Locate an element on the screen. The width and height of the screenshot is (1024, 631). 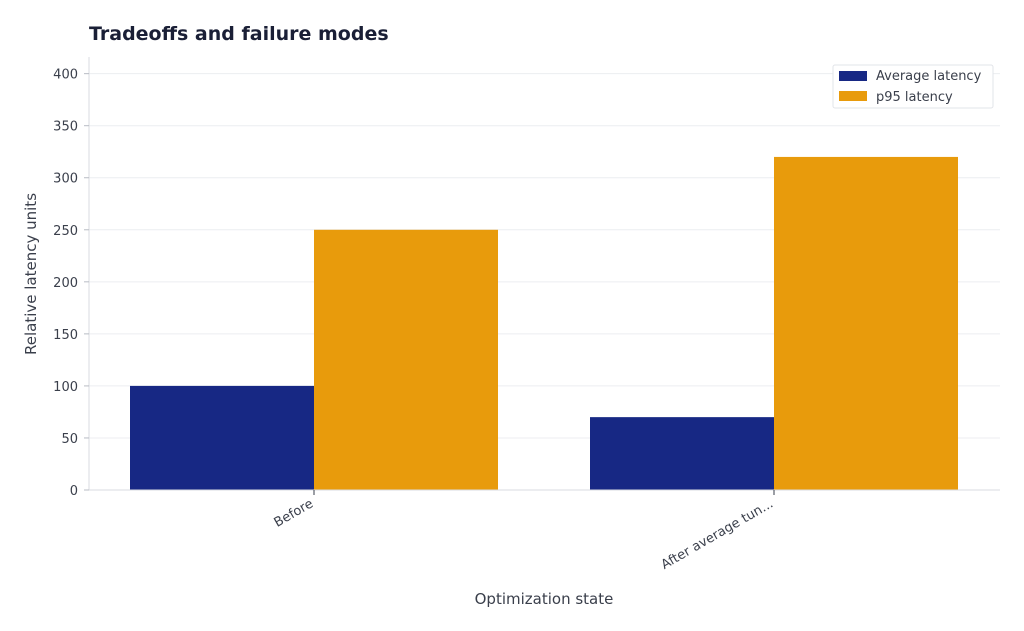
y-ticks: 0 50 100 150 200 250 300 350 400 is located at coordinates (71, 283).